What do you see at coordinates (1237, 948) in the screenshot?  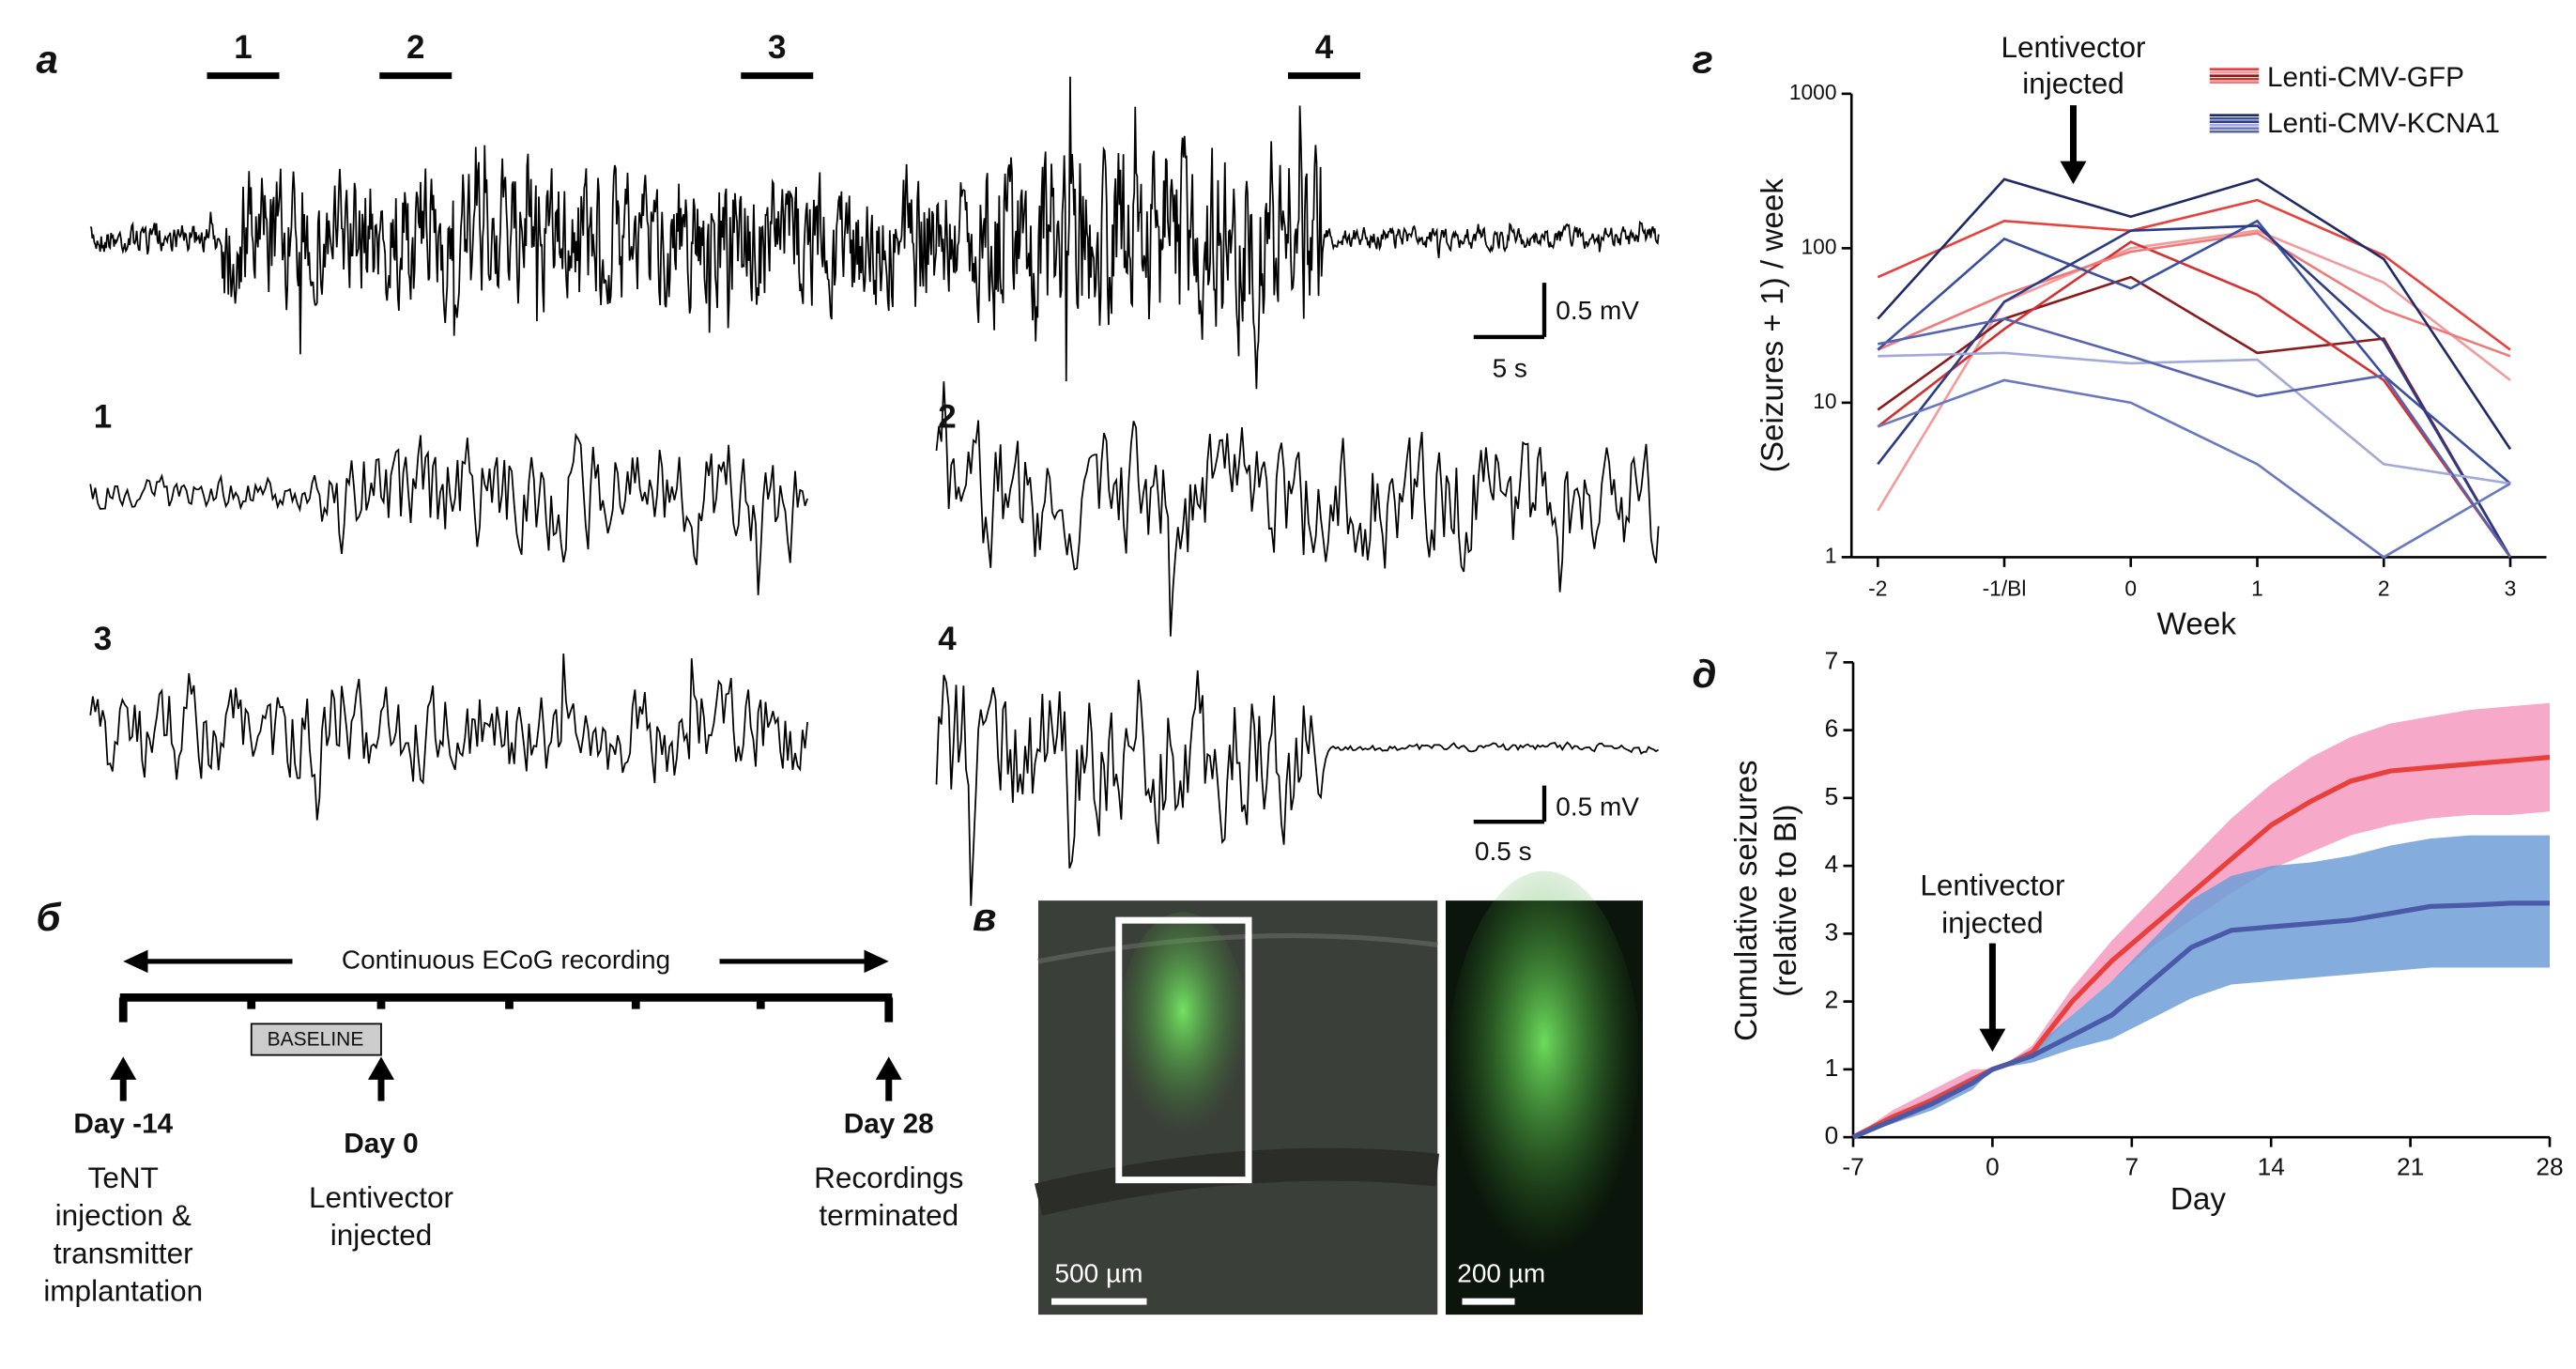 I see `tissue-edge` at bounding box center [1237, 948].